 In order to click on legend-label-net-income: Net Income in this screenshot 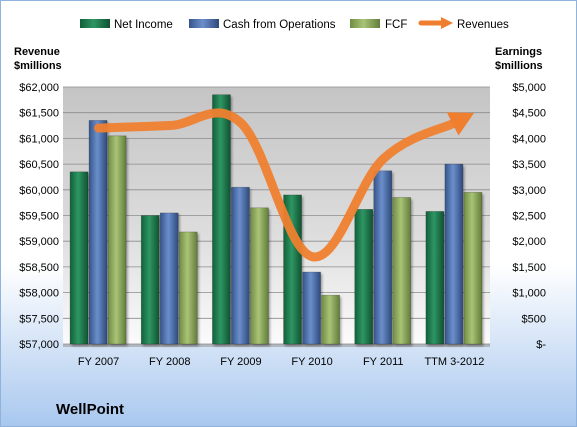, I will do `click(143, 25)`.